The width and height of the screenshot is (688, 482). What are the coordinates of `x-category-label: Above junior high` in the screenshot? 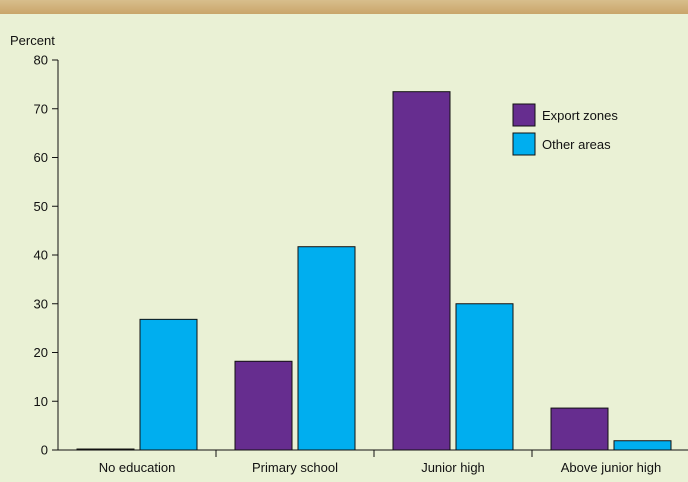 It's located at (611, 467).